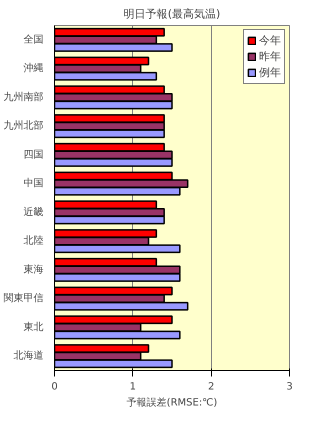 Image resolution: width=320 pixels, height=432 pixels. I want to click on x-tick-label: 1, so click(133, 387).